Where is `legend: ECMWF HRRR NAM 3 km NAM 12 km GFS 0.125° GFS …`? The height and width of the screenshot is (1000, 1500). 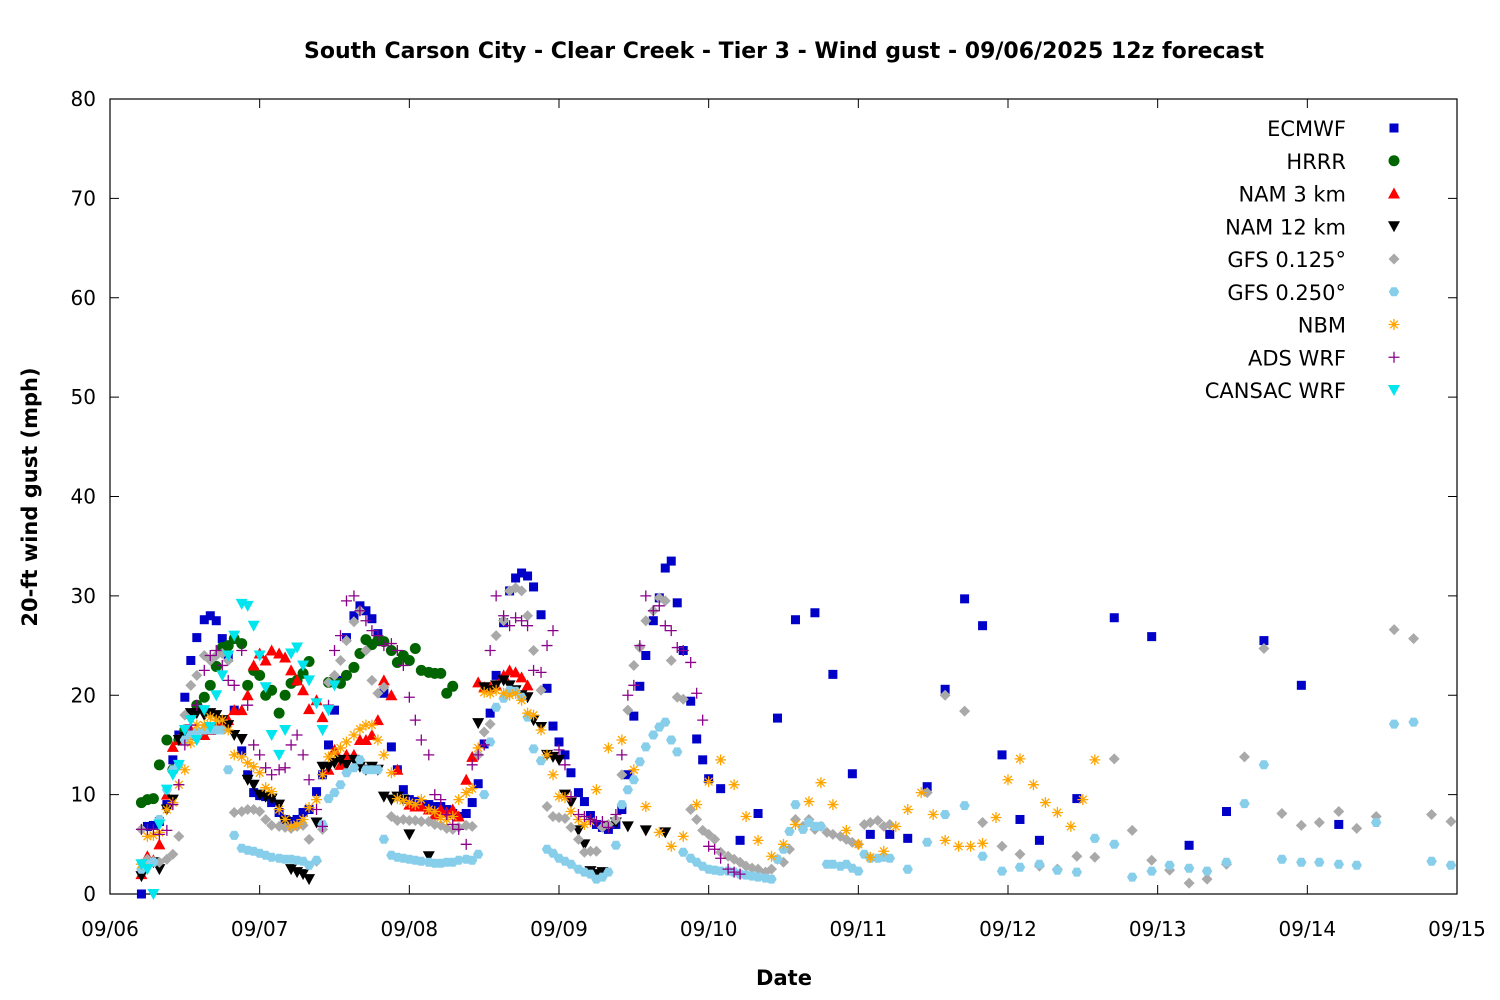 legend: ECMWF HRRR NAM 3 km NAM 12 km GFS 0.125° GFS … is located at coordinates (1302, 260).